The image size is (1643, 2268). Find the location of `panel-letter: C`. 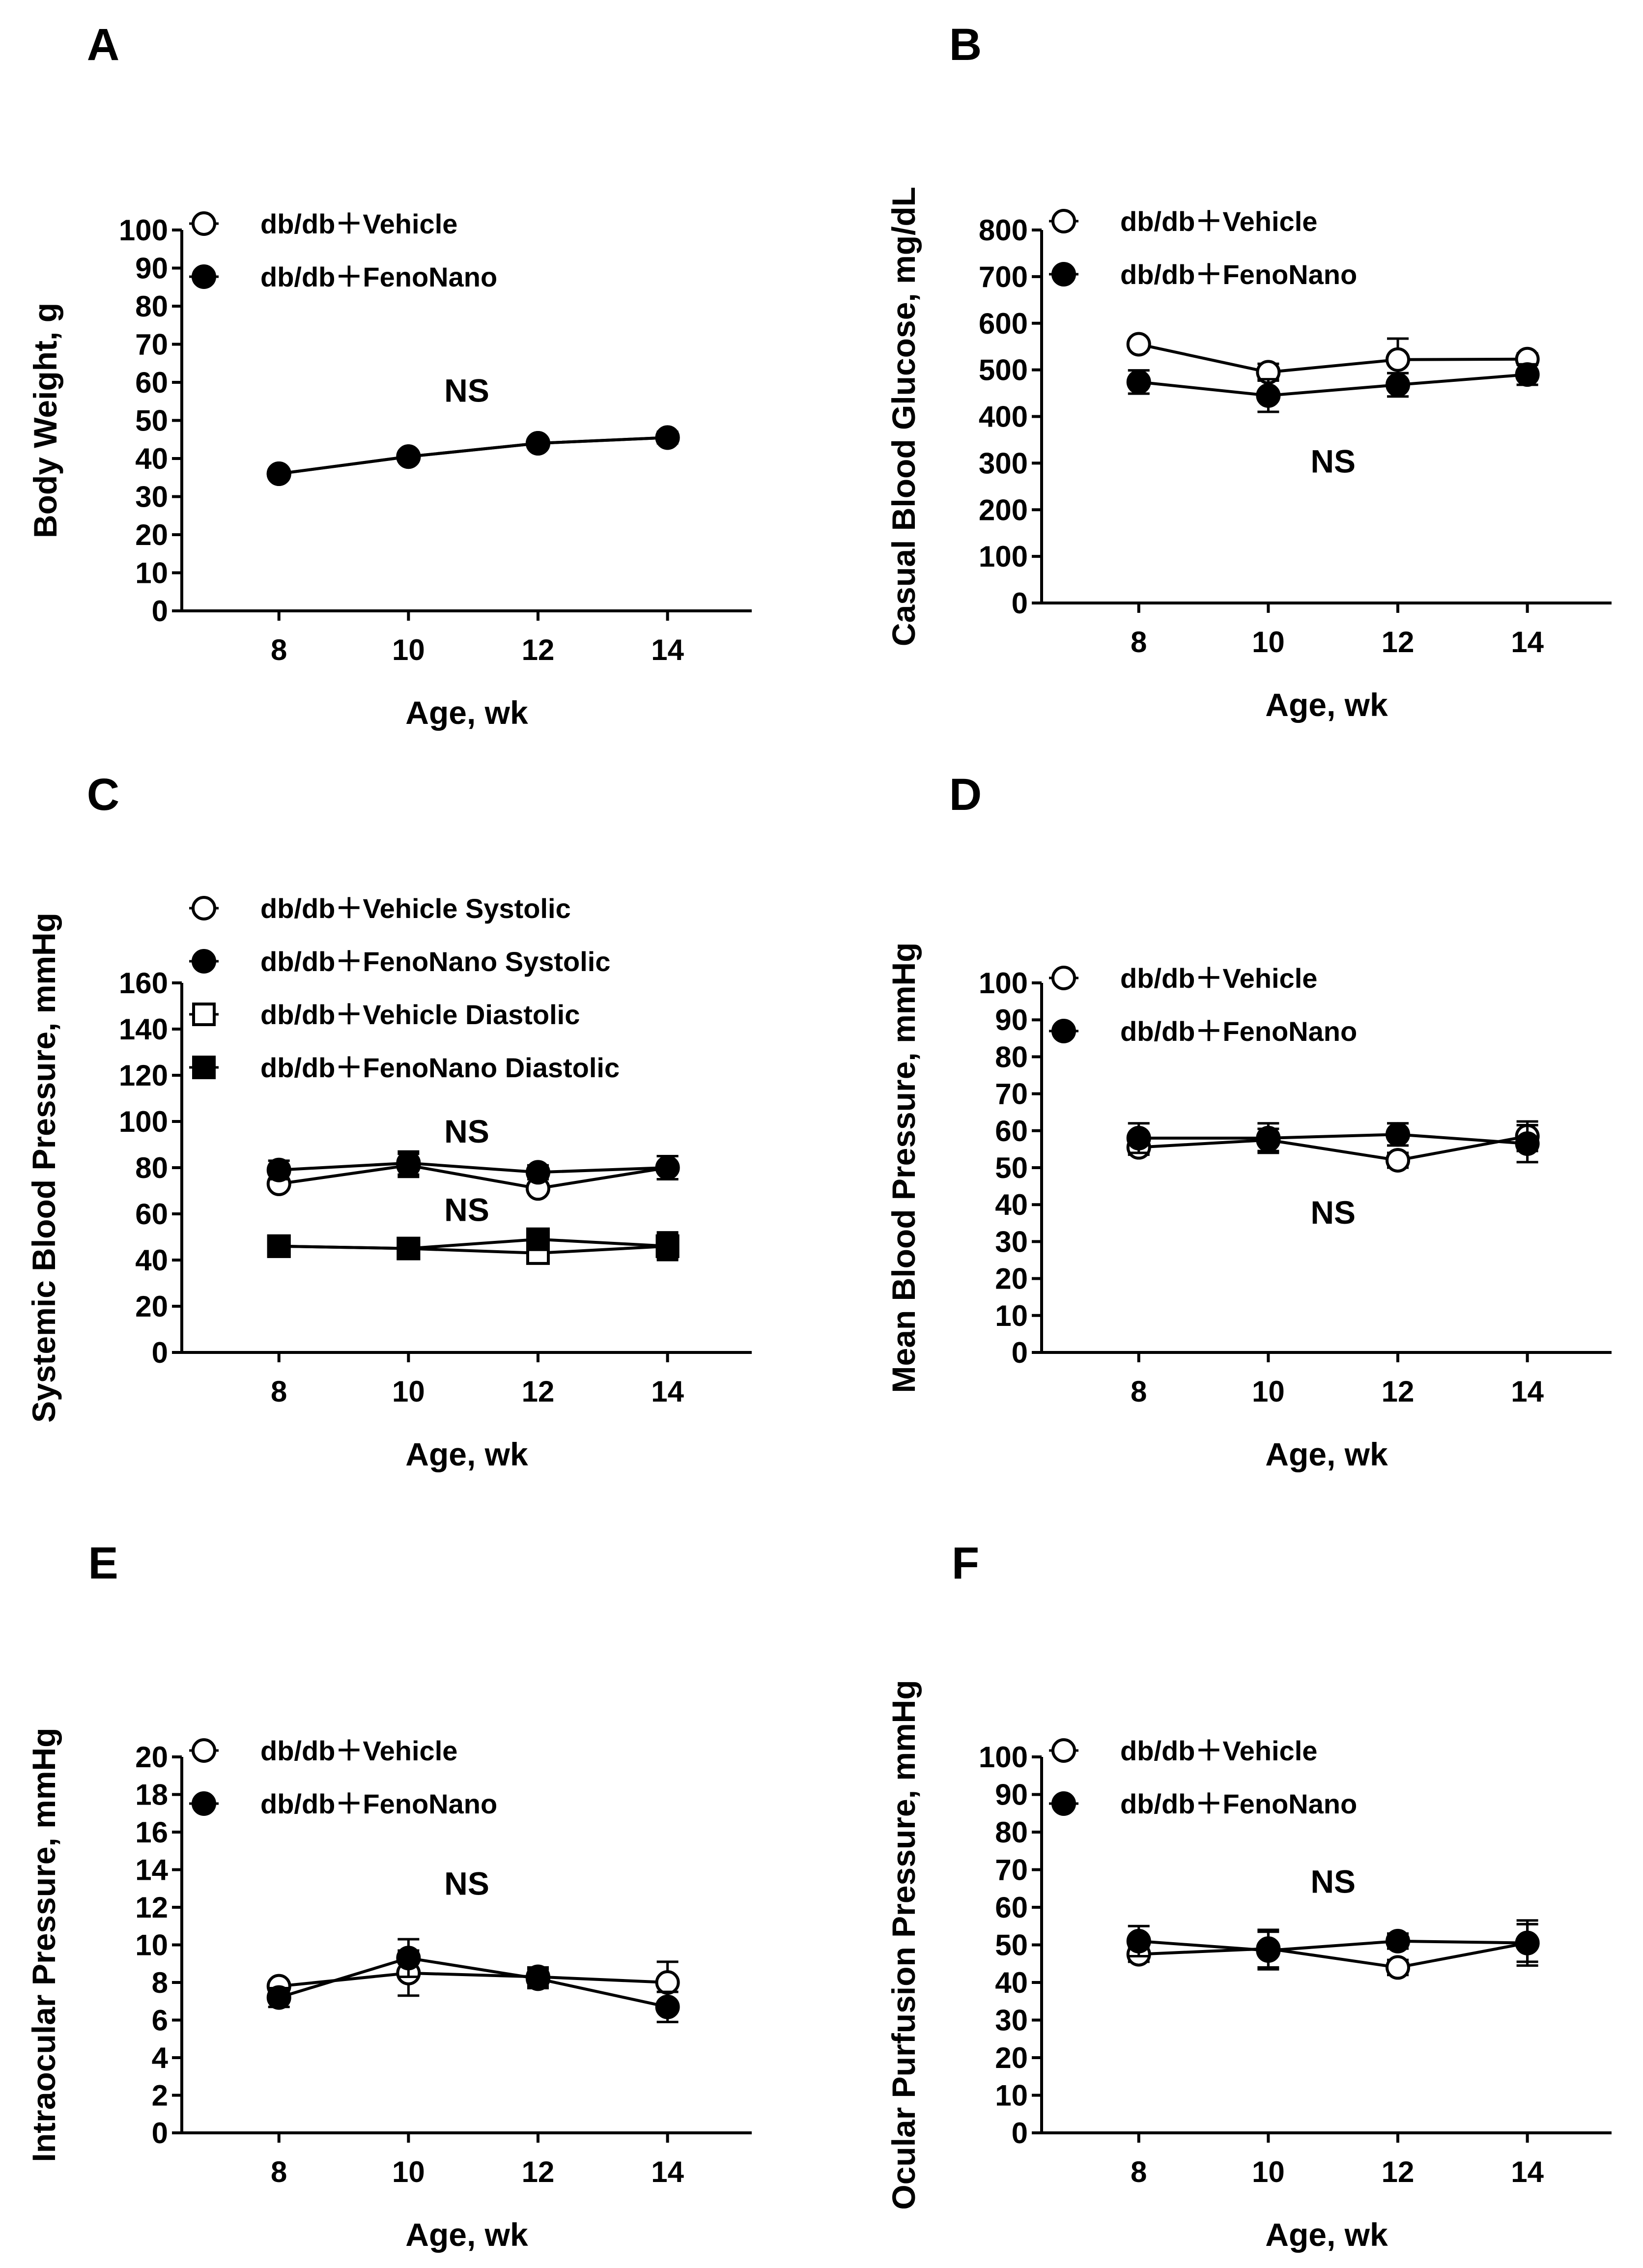

panel-letter: C is located at coordinates (103, 795).